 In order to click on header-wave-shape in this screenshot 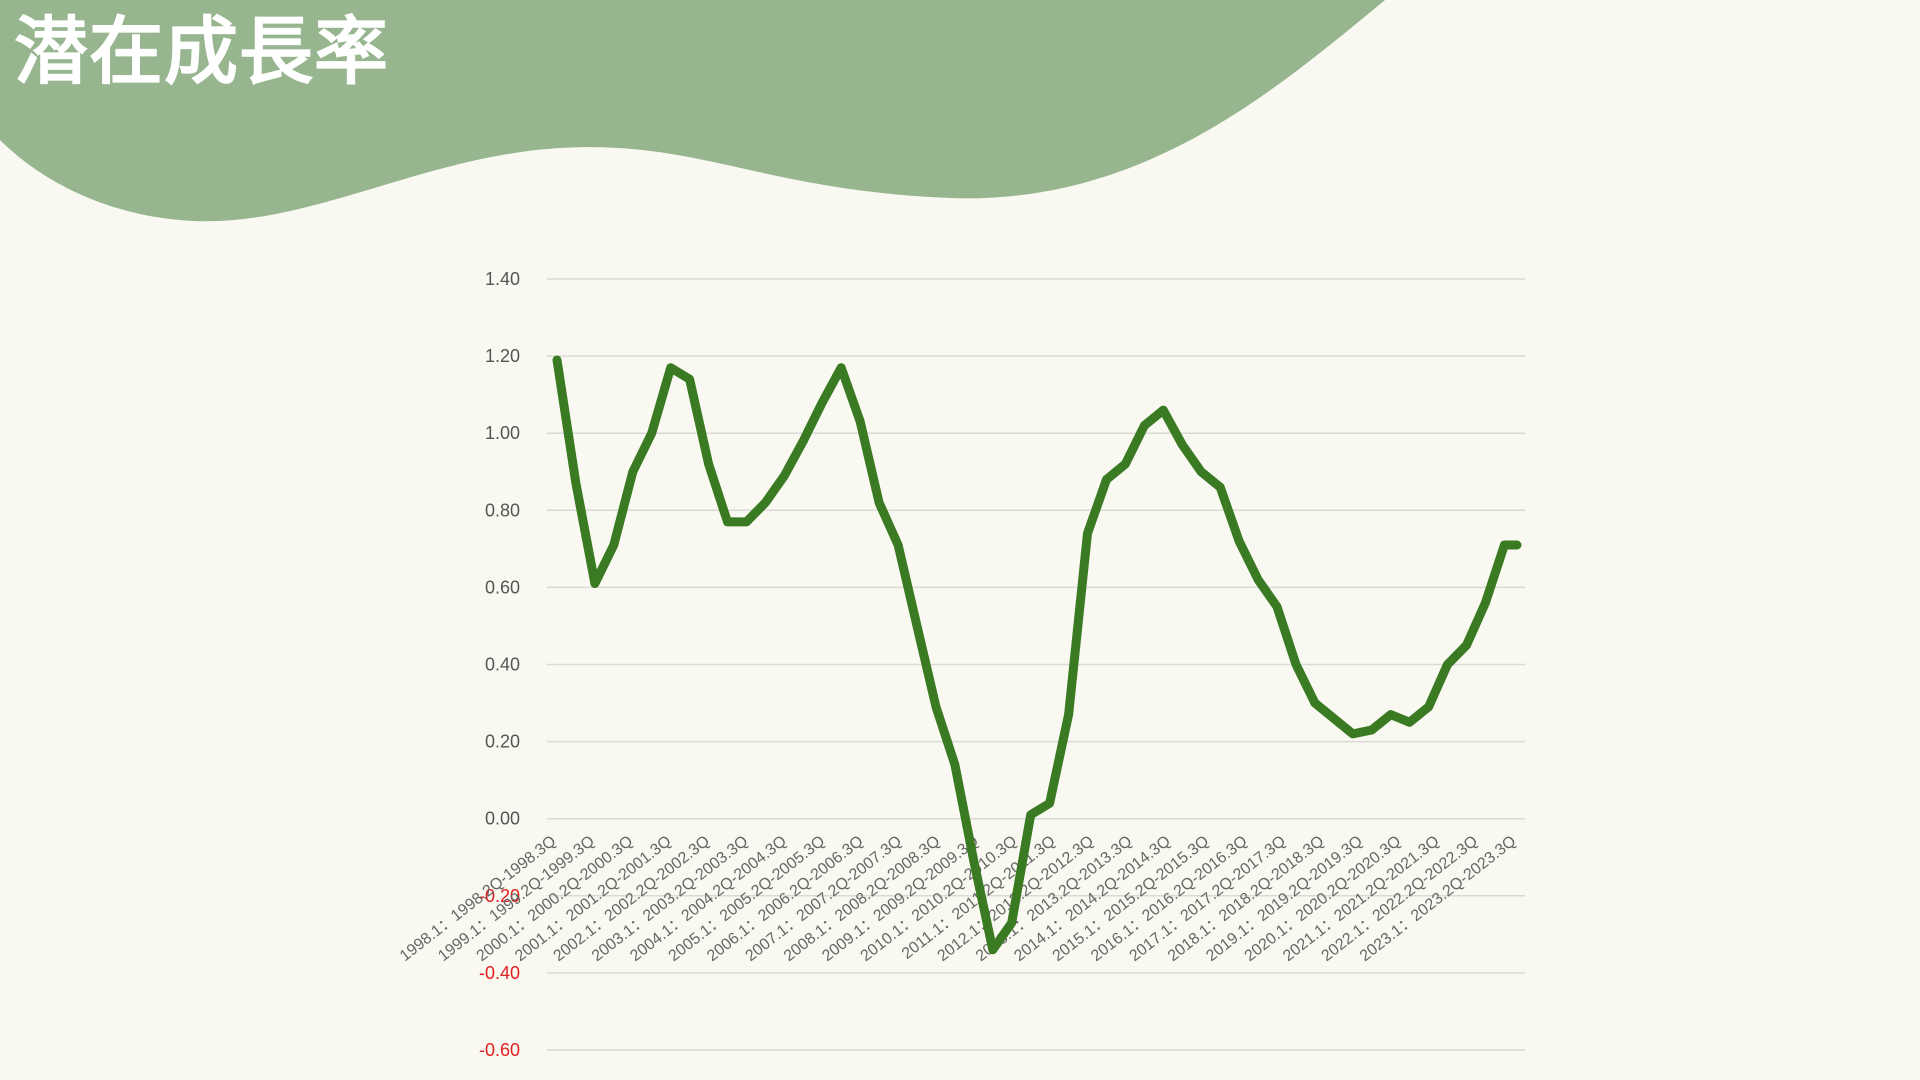, I will do `click(692, 111)`.